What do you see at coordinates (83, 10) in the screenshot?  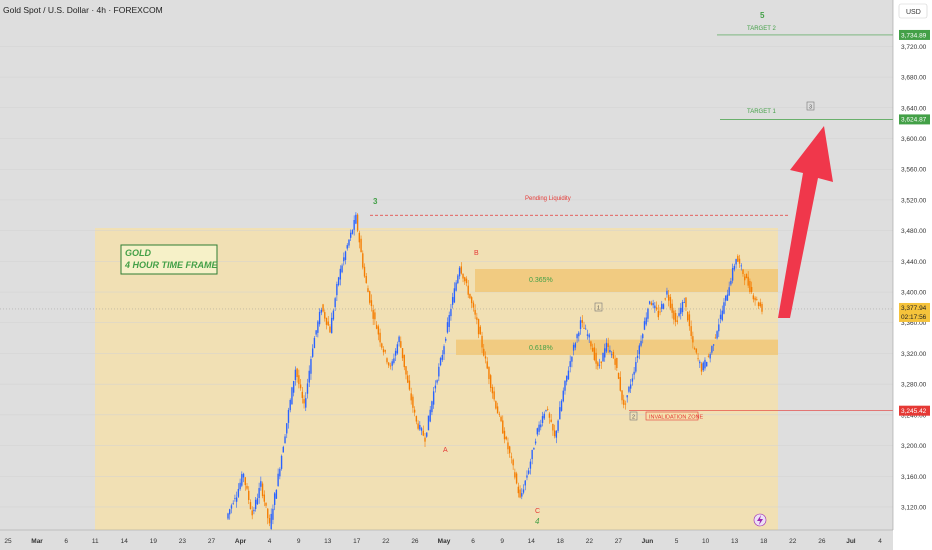 I see `symbol-title: Gold Spot / U.S. Dollar · 4h · FOREXCOM` at bounding box center [83, 10].